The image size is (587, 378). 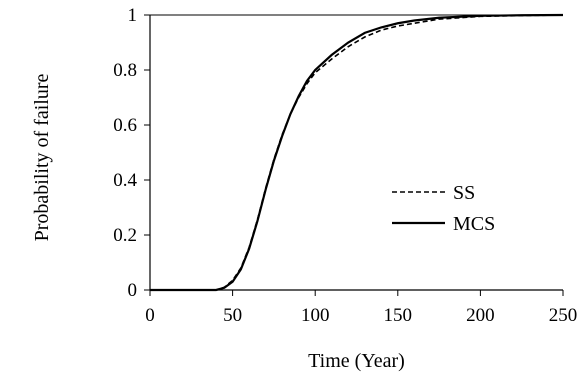 What do you see at coordinates (356, 361) in the screenshot?
I see `x-axis-title: Time (Year)` at bounding box center [356, 361].